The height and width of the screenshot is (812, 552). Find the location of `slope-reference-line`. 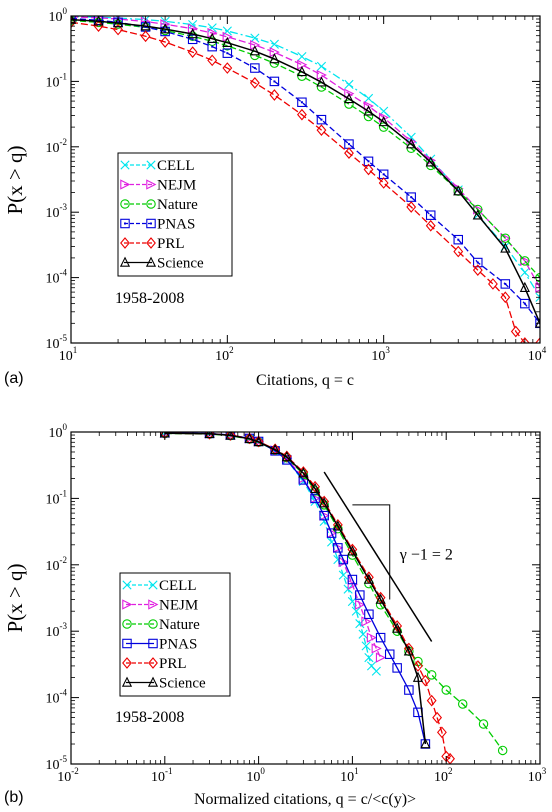

slope-reference-line is located at coordinates (378, 556).